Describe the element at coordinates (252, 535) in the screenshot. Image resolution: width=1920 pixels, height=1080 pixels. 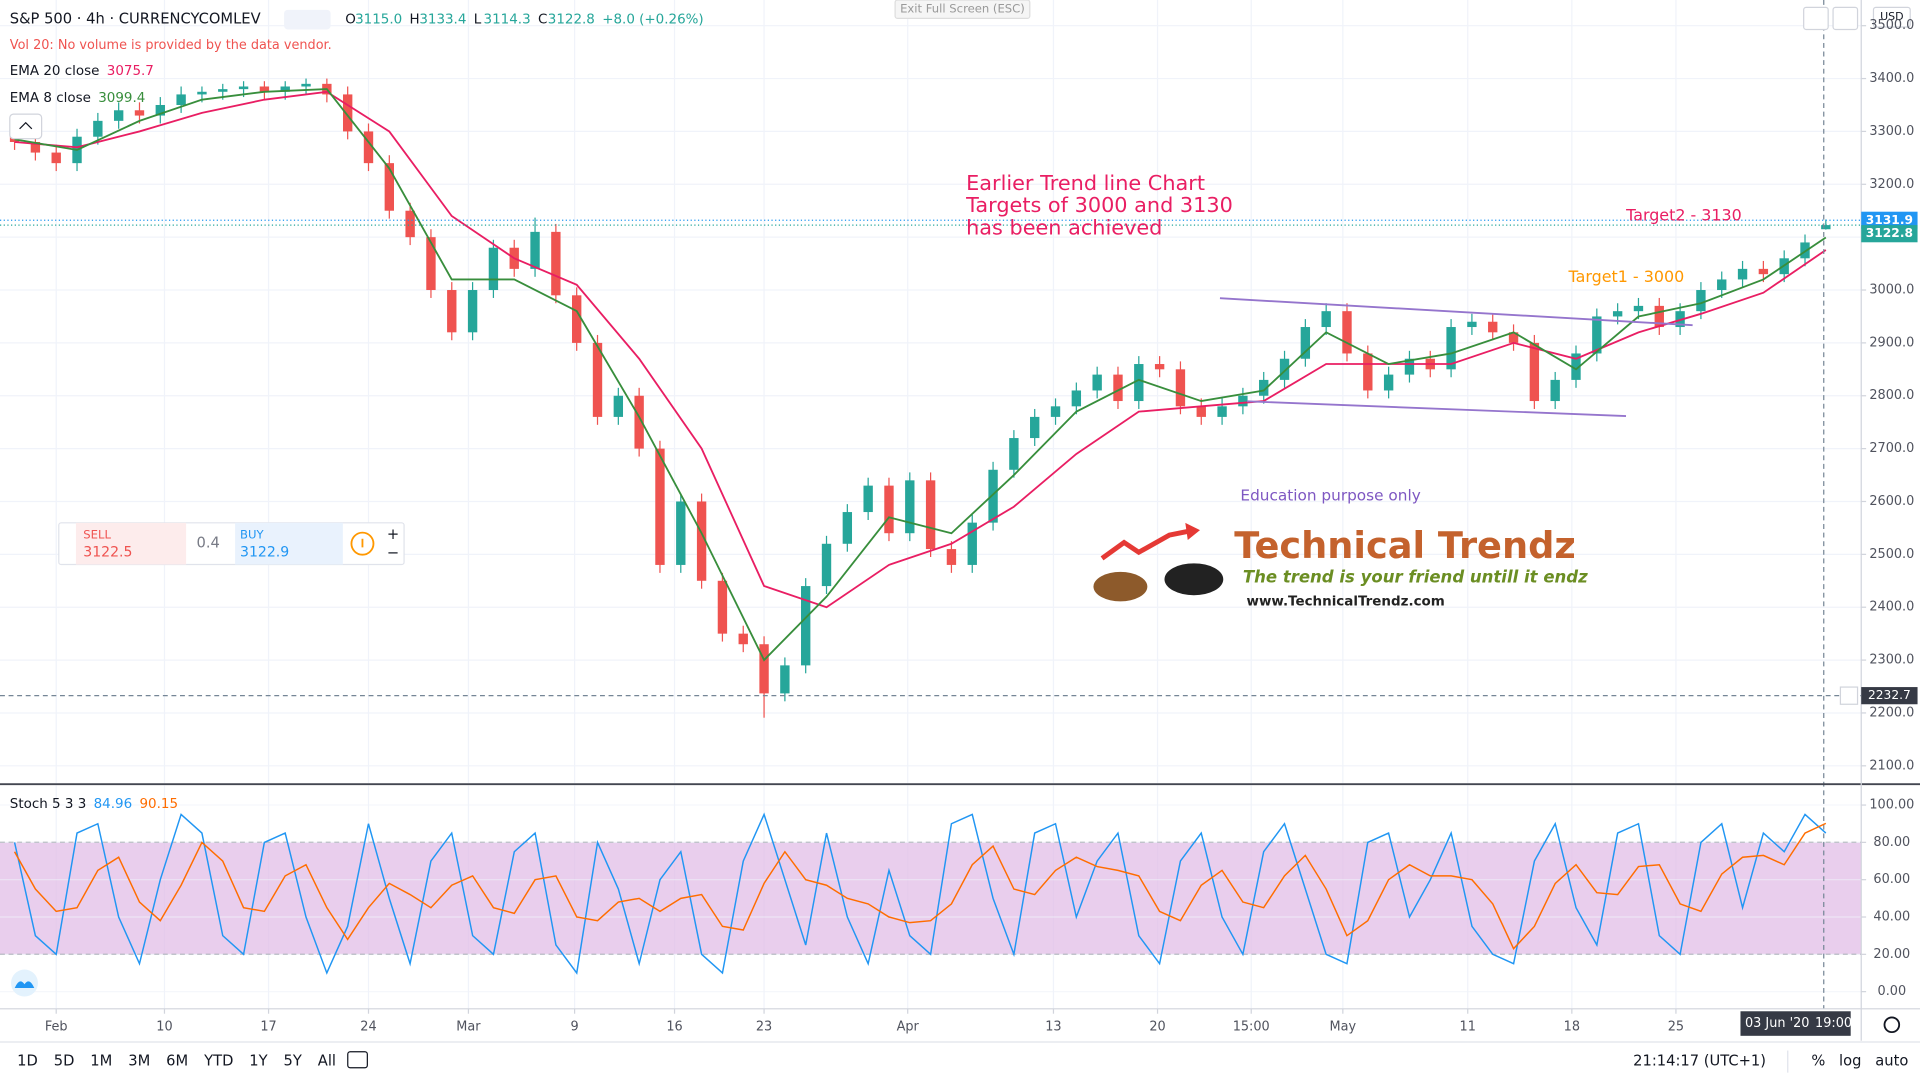
I see `buy-label: BUY` at that location.